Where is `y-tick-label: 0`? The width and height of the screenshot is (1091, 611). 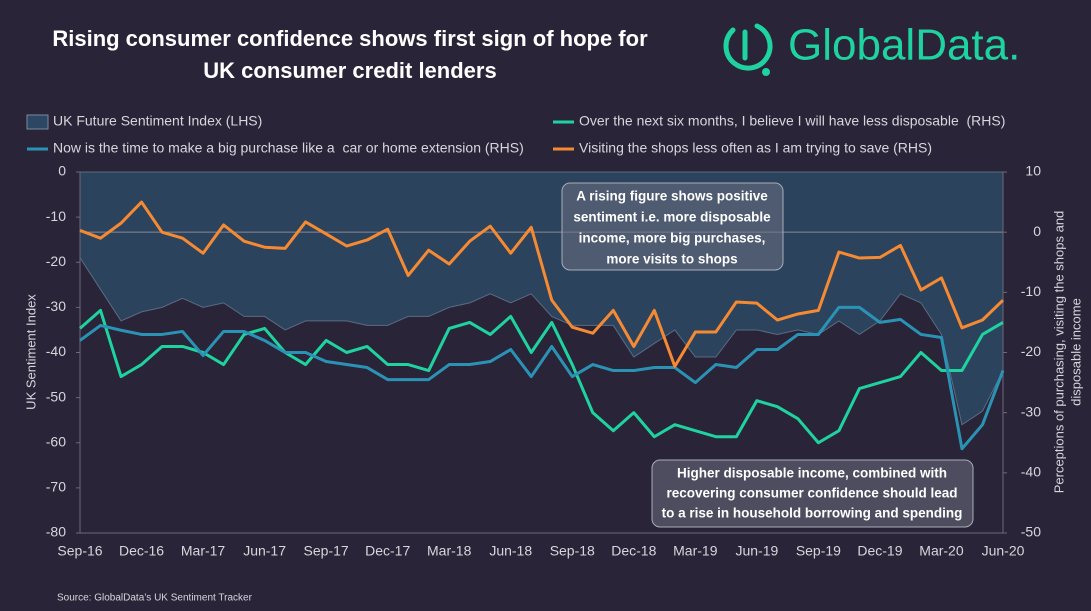
y-tick-label: 0 is located at coordinates (62, 171).